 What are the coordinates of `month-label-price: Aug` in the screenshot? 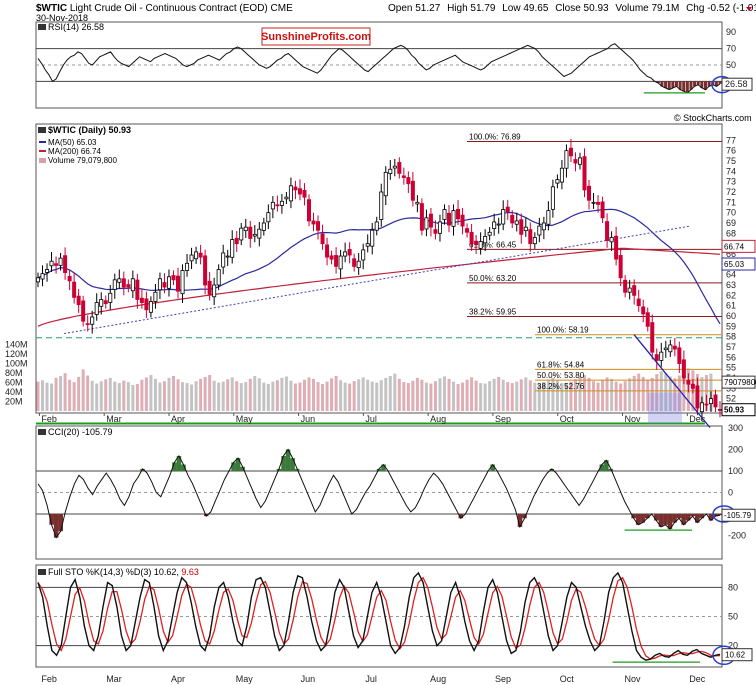 It's located at (438, 419).